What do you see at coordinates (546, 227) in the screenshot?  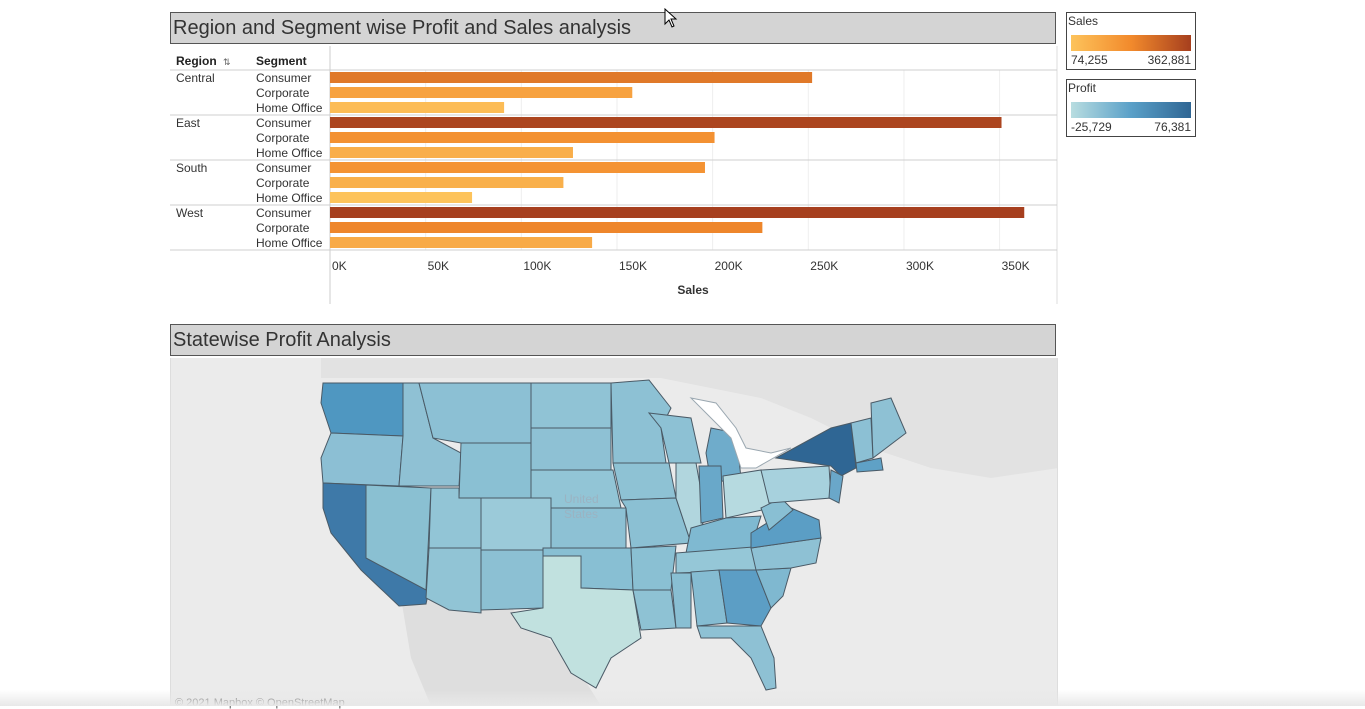 I see `bar-west-corporate` at bounding box center [546, 227].